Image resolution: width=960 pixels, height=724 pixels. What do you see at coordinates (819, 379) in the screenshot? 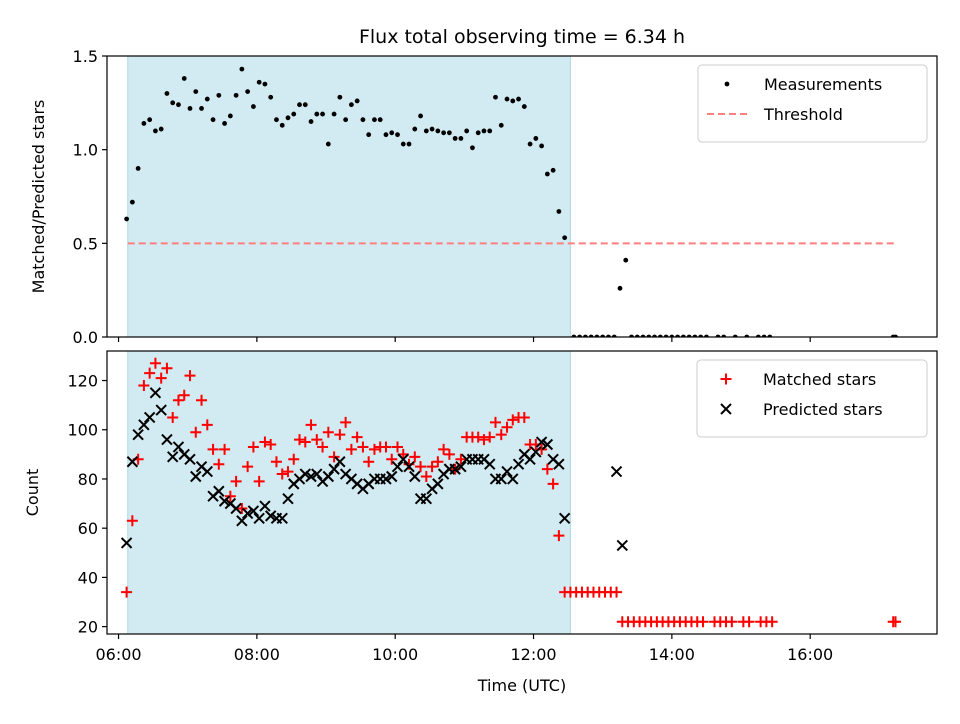
I see `legend-label: Matched stars` at bounding box center [819, 379].